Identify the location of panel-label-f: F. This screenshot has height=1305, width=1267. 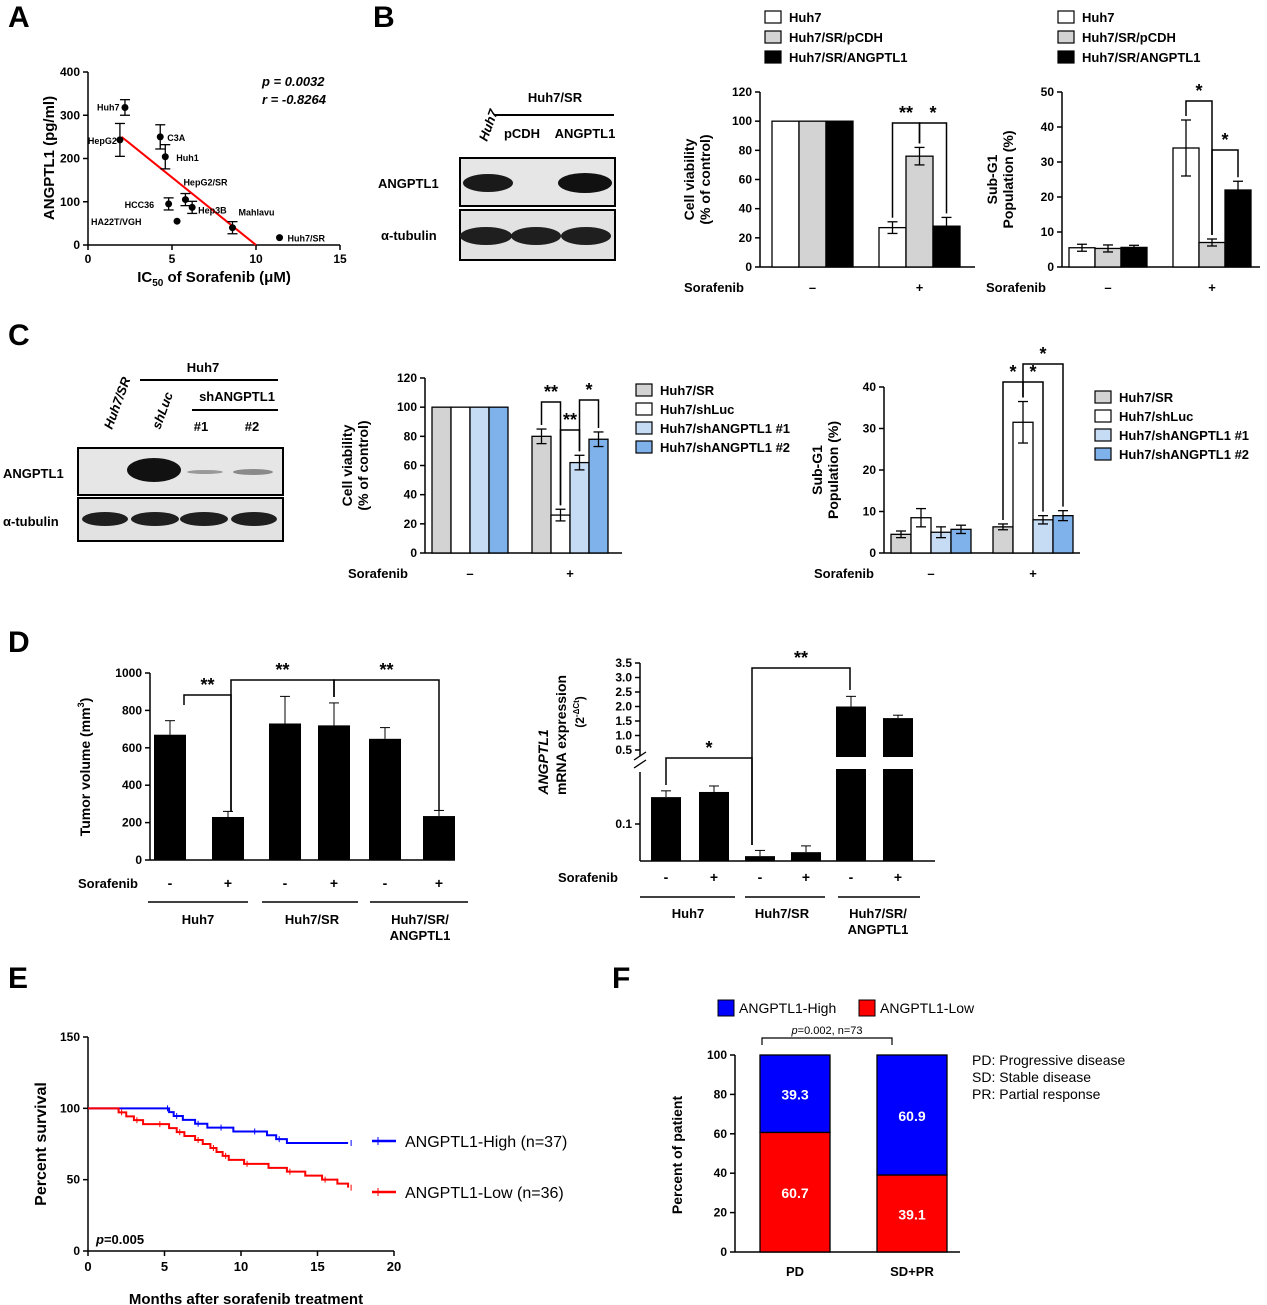
(621, 978).